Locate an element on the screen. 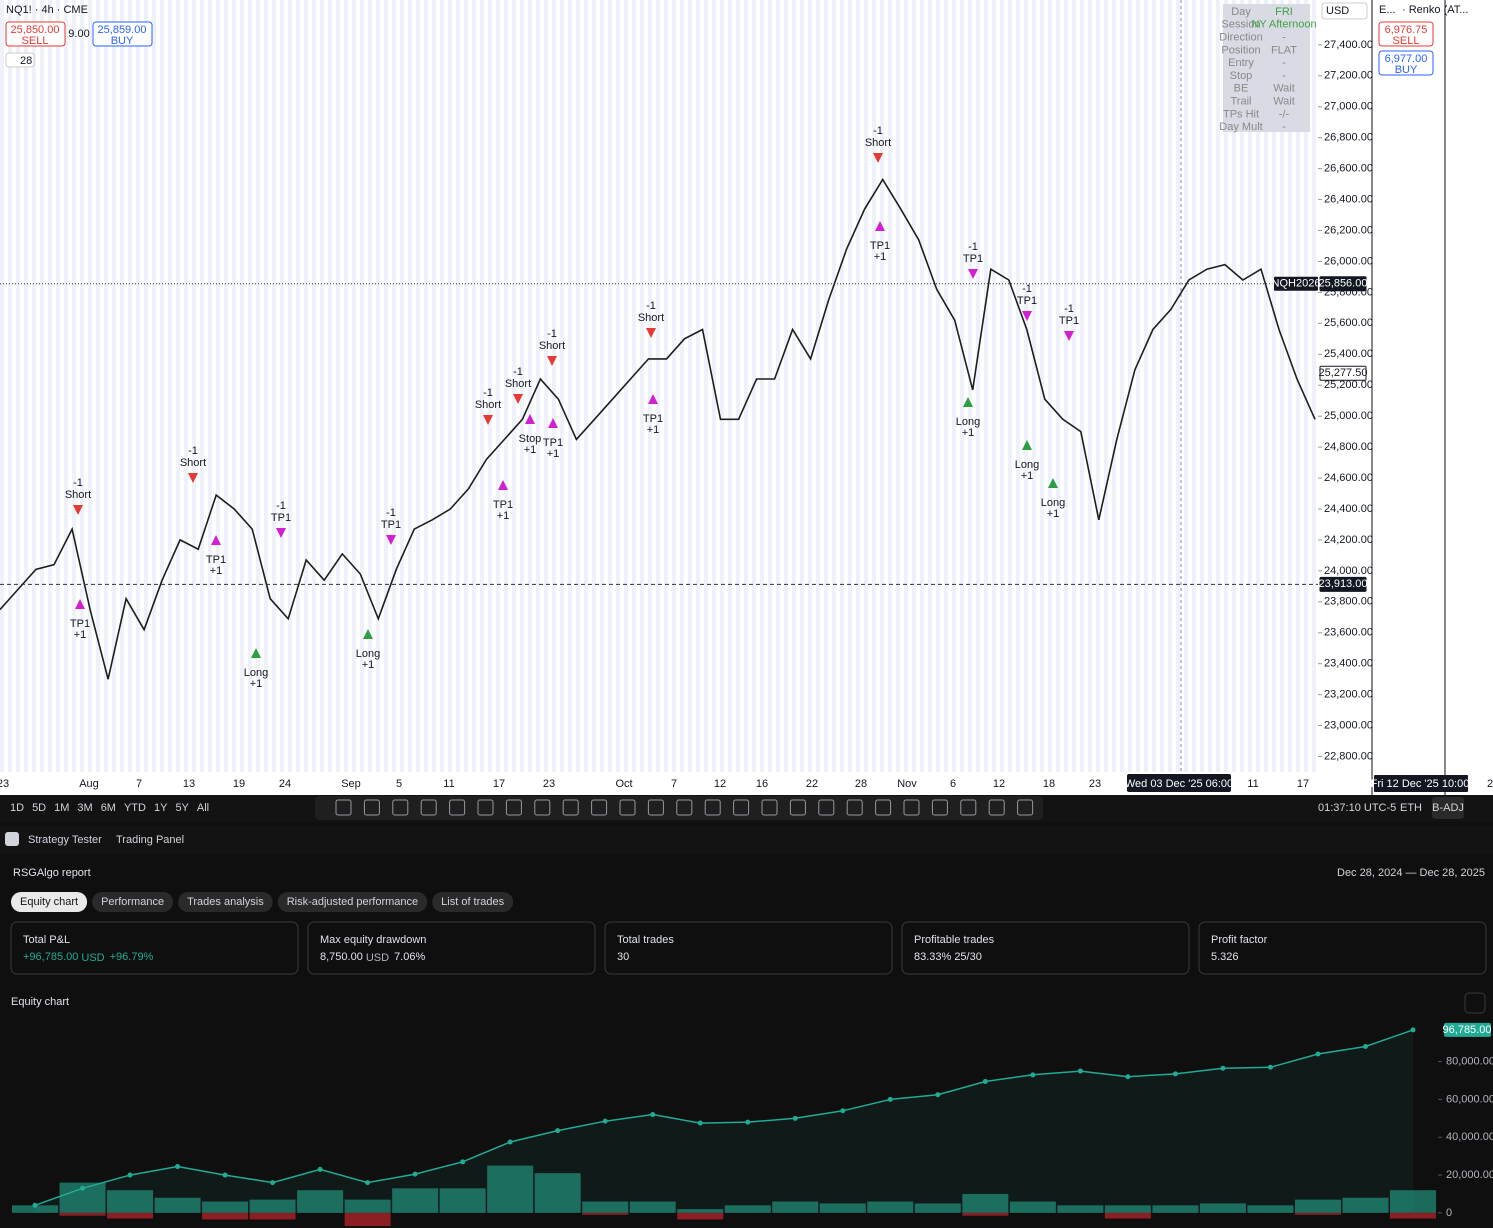 Image resolution: width=1493 pixels, height=1228 pixels. date-range: Dec 28, 2024 — Dec 28, 2025 is located at coordinates (1411, 873).